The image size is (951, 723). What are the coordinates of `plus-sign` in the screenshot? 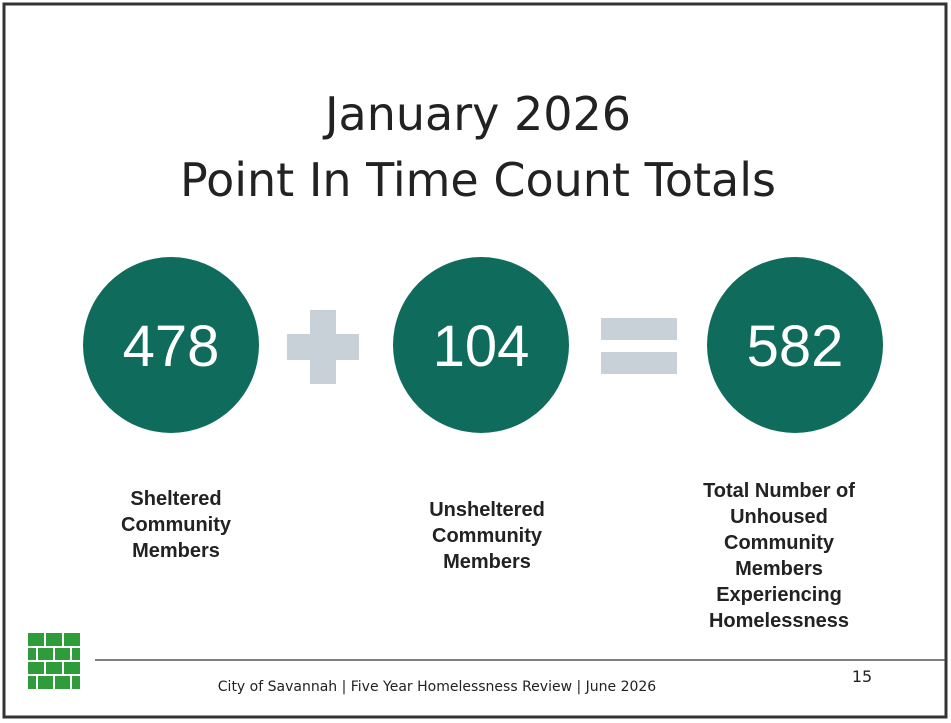 It's located at (323, 347).